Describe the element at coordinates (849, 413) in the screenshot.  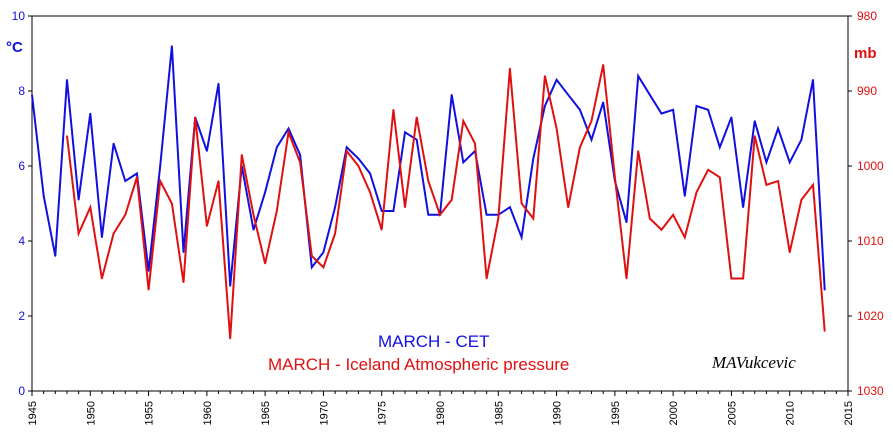
I see `x-axis-tick-label: 2015` at that location.